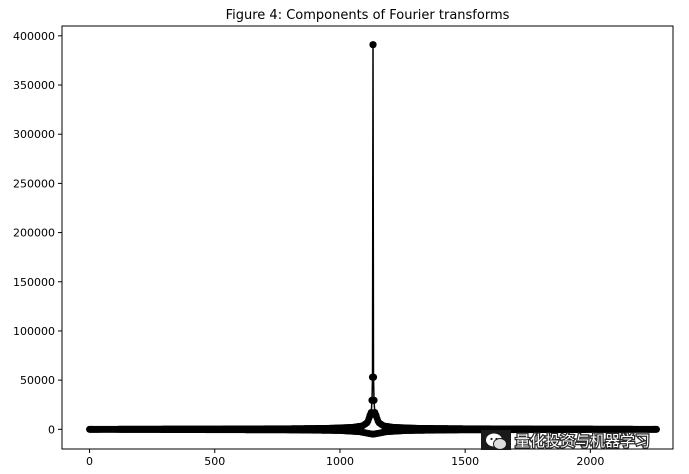 The image size is (689, 474). Describe the element at coordinates (34, 85) in the screenshot. I see `y-tick-label: 350000` at that location.